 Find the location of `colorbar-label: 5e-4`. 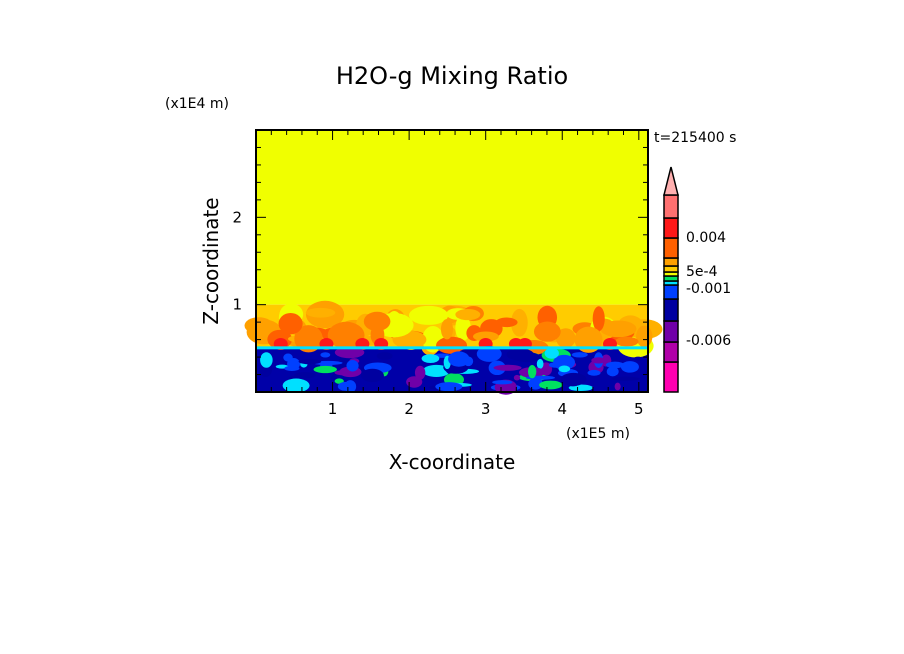

colorbar-label: 5e-4 is located at coordinates (702, 272).